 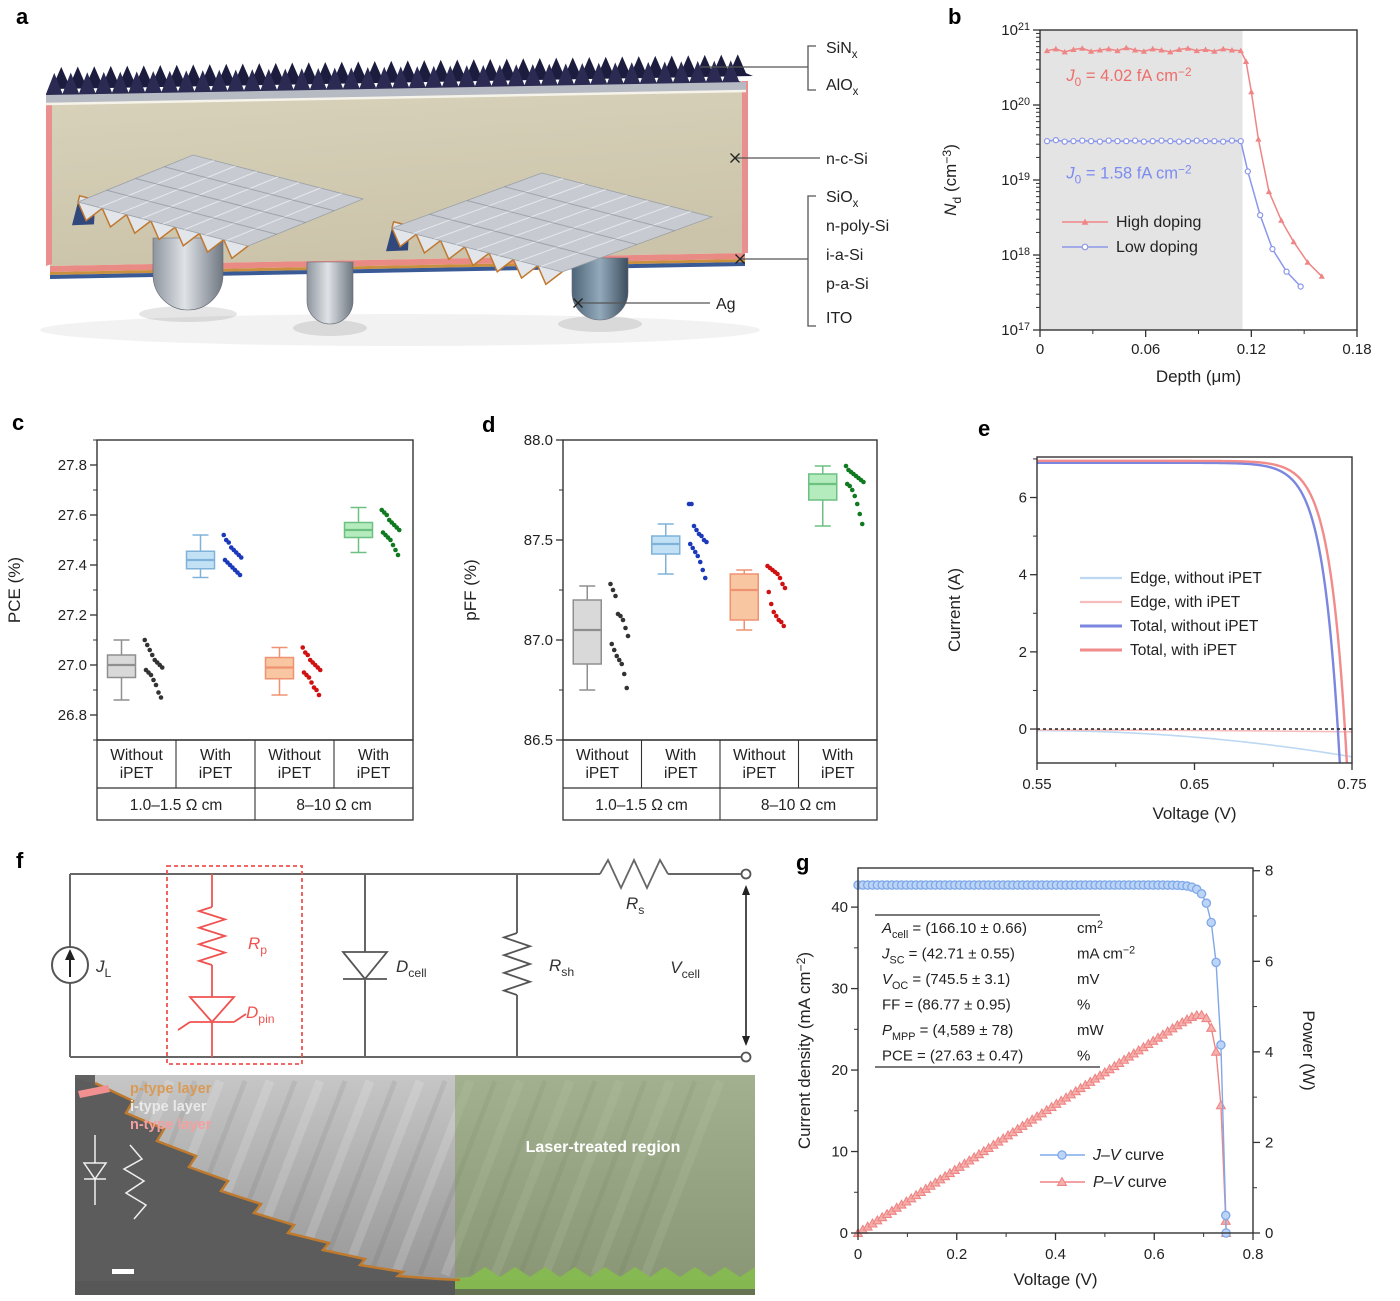 What do you see at coordinates (1185, 602) in the screenshot?
I see `svg-text: Edge, with iPET` at bounding box center [1185, 602].